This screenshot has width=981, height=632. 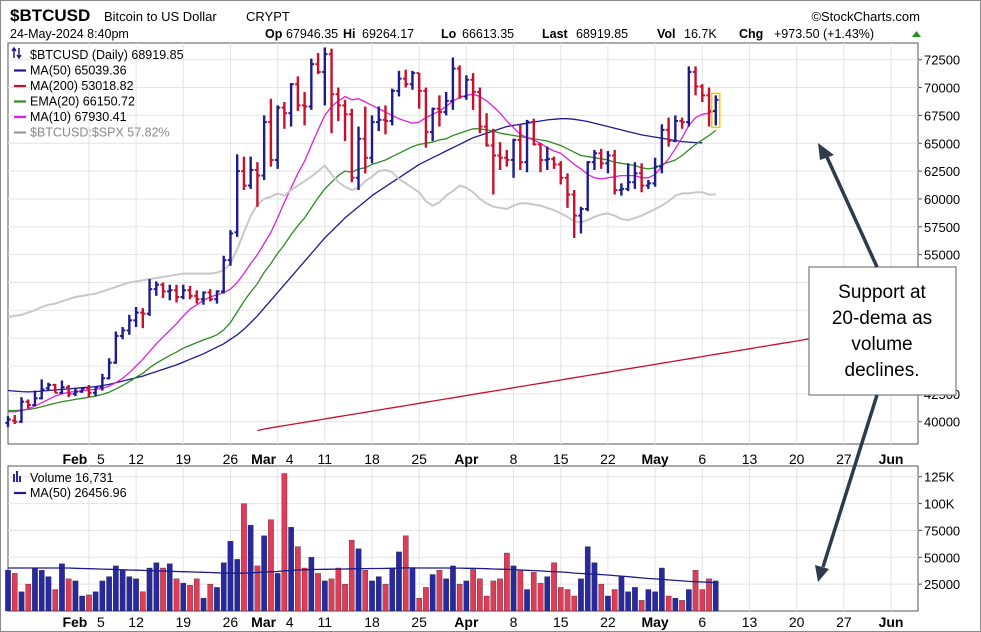 I want to click on legend-entry: MA(50) 65039.36, so click(x=78, y=71).